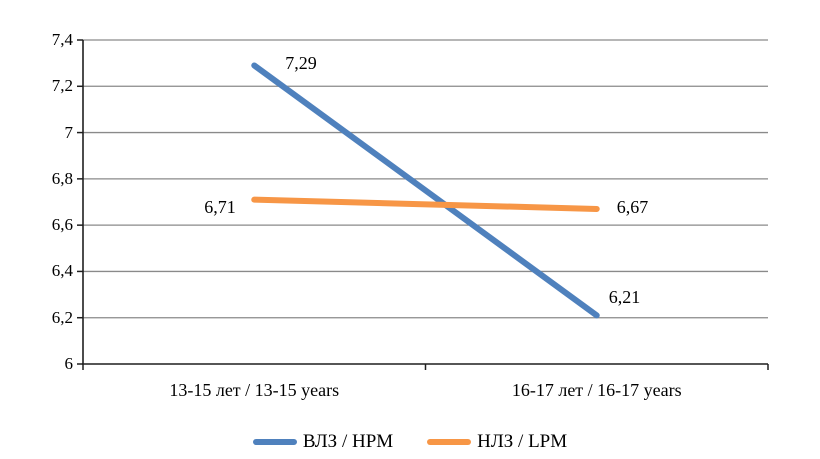 The image size is (820, 459). Describe the element at coordinates (62, 317) in the screenshot. I see `y-axis-tick-label: 6,2` at that location.